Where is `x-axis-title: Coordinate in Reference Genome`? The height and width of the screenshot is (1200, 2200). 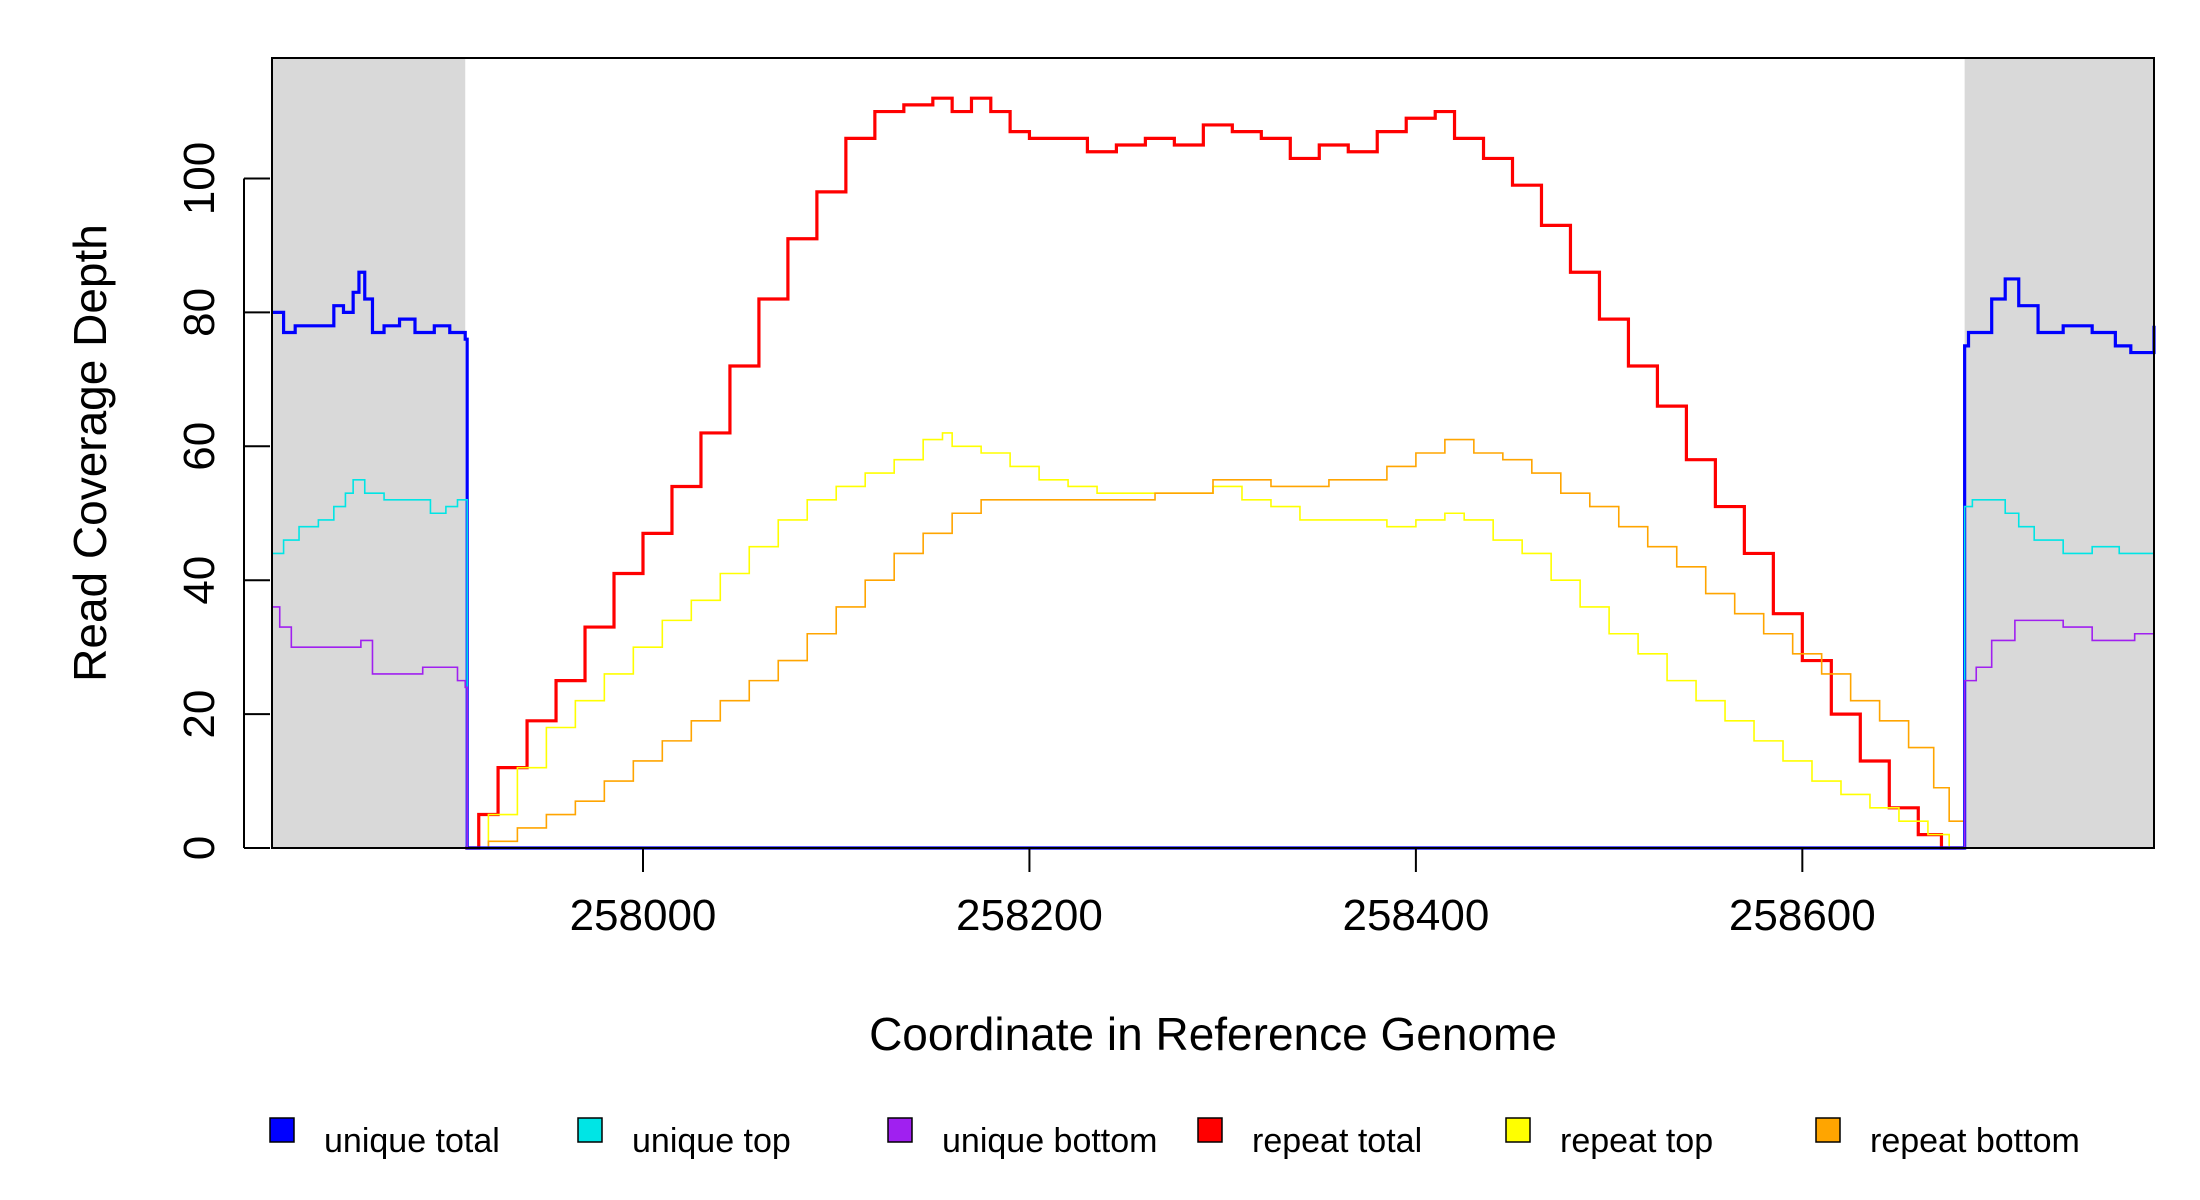
x-axis-title: Coordinate in Reference Genome is located at coordinates (1213, 1034).